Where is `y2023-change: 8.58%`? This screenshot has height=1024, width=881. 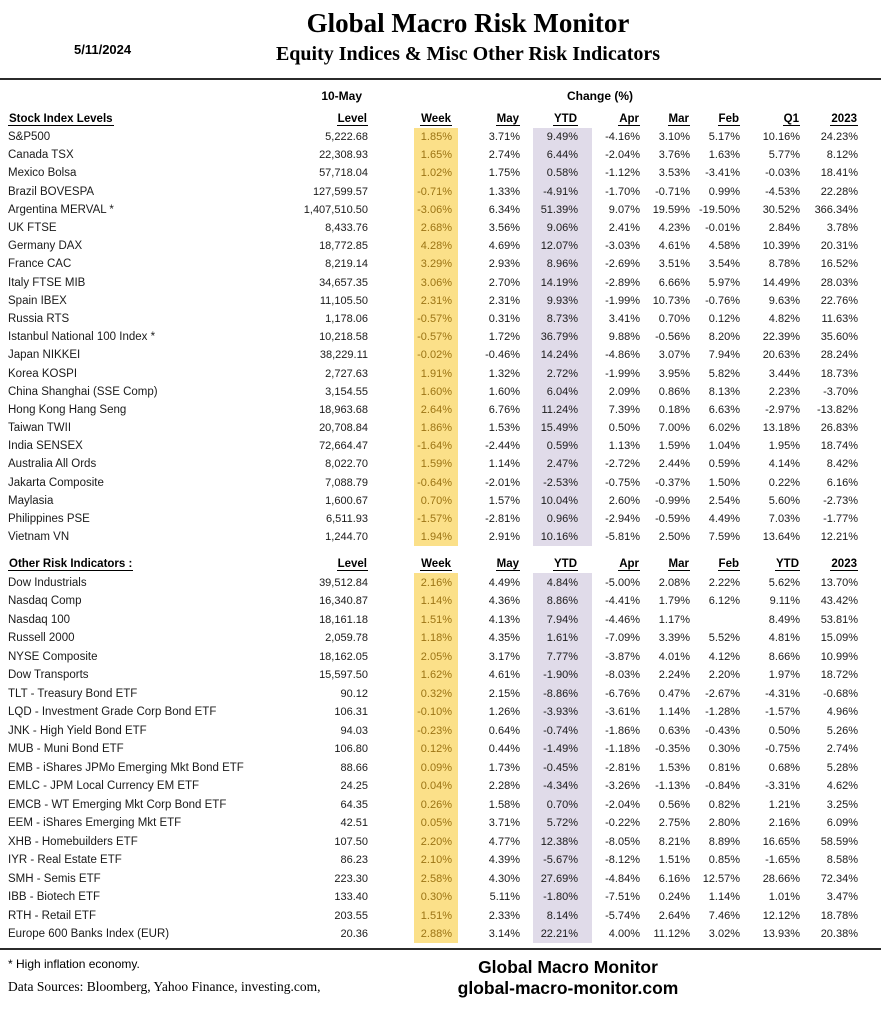 y2023-change: 8.58% is located at coordinates (842, 860).